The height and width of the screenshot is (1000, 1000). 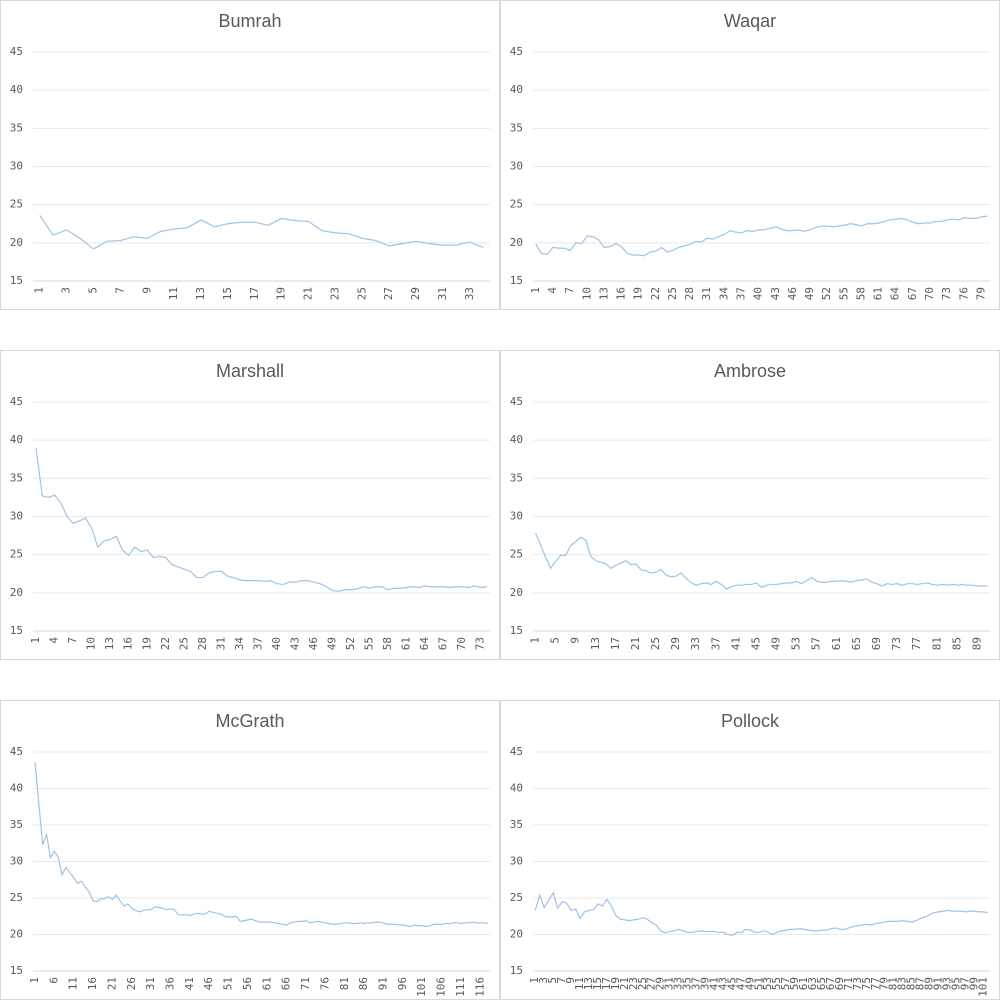 What do you see at coordinates (469, 293) in the screenshot?
I see `x-tick-label: 33` at bounding box center [469, 293].